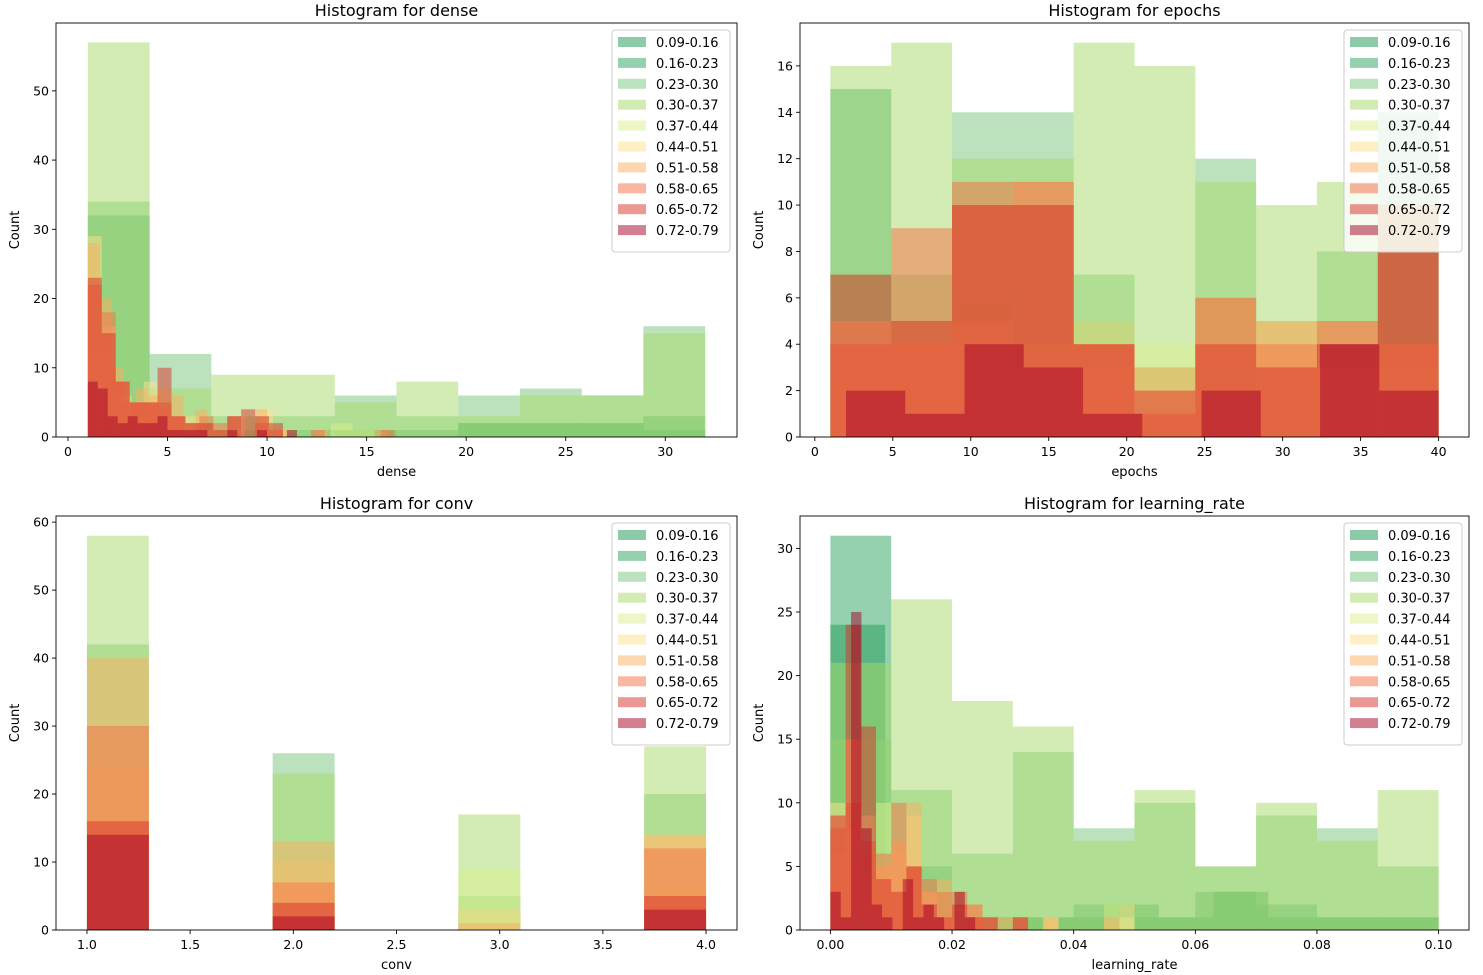 Image resolution: width=1483 pixels, height=975 pixels. What do you see at coordinates (1419, 536) in the screenshot?
I see `legend-label: 0.09-0.16` at bounding box center [1419, 536].